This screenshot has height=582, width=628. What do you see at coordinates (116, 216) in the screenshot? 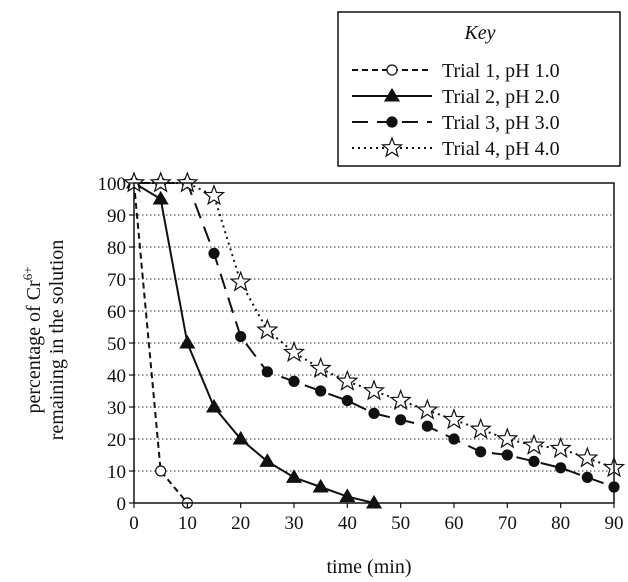
I see `y-tick-label: 90` at bounding box center [116, 216].